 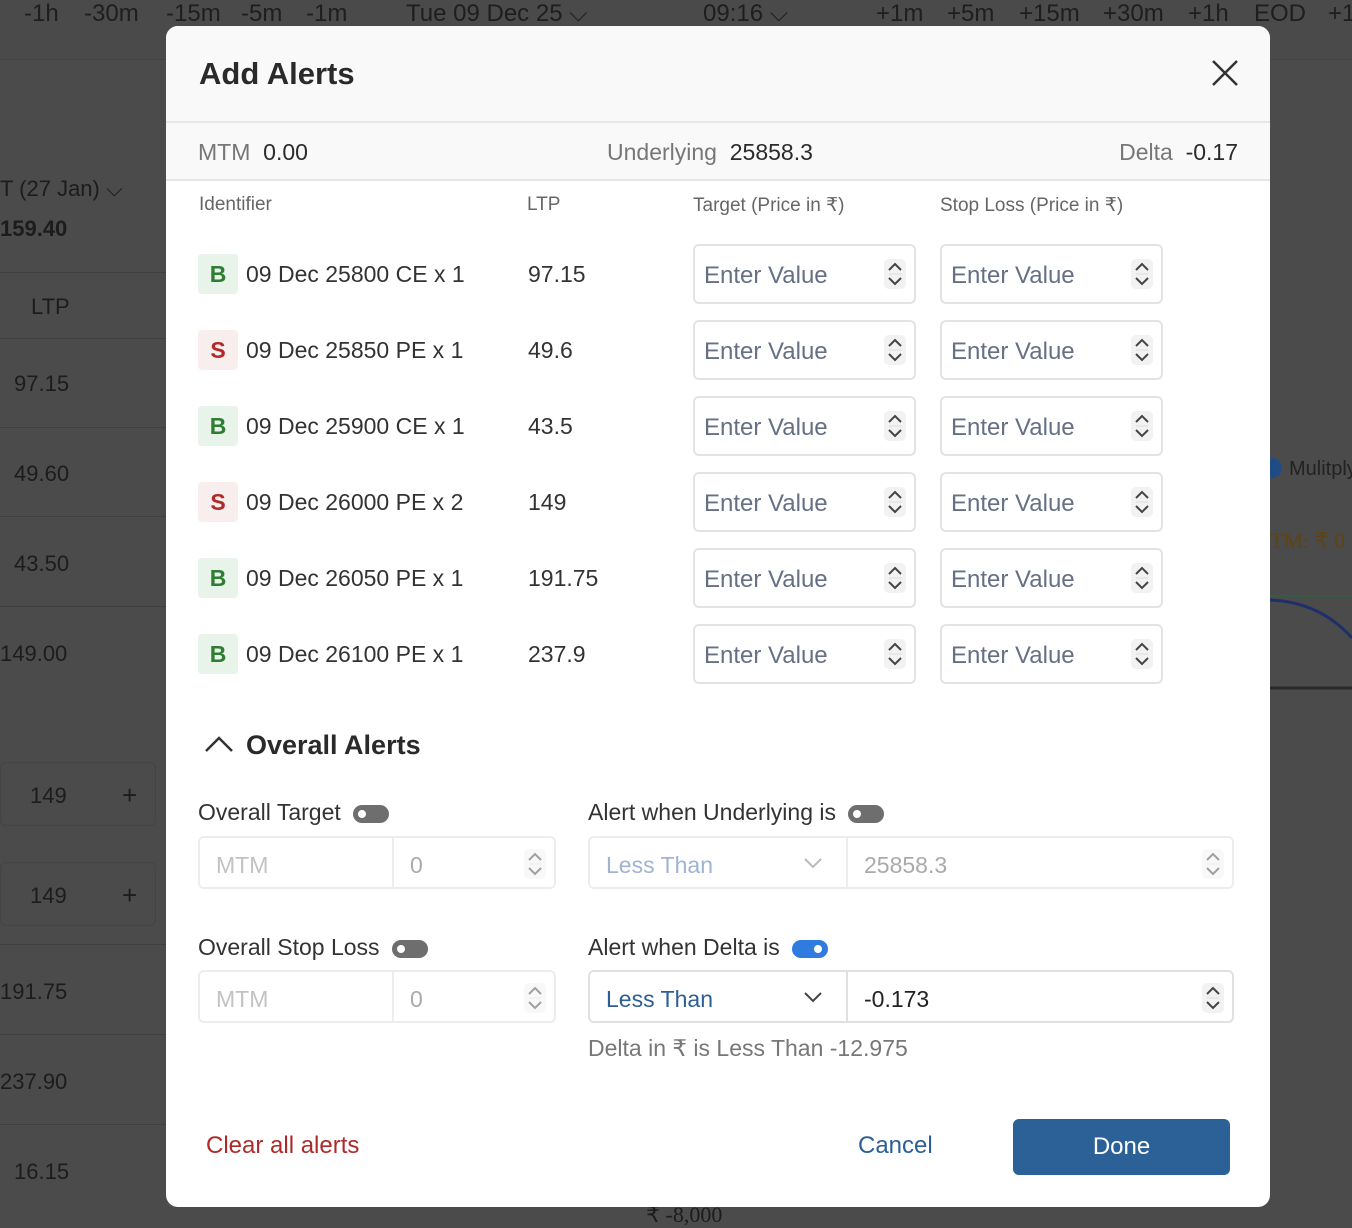 What do you see at coordinates (1121, 1147) in the screenshot?
I see `done-button: Done` at bounding box center [1121, 1147].